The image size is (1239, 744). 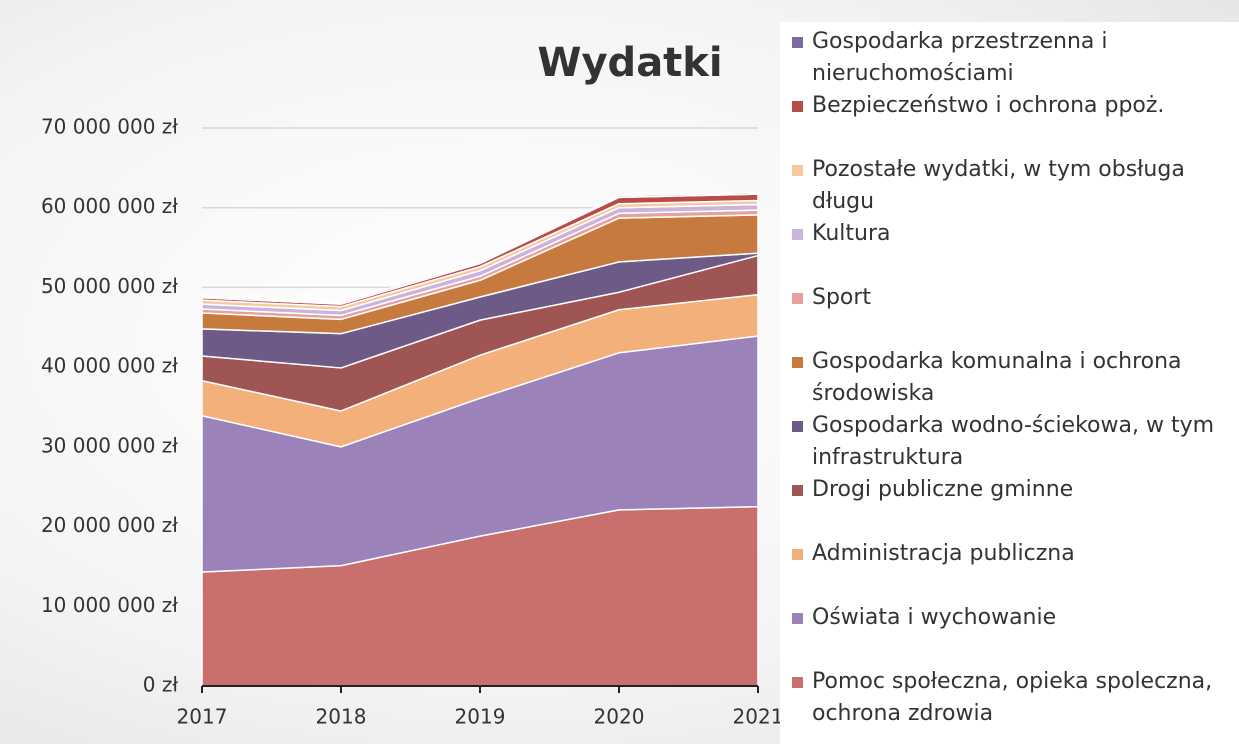 I want to click on y-tick-label: 60 000 000 zł, so click(x=109, y=206).